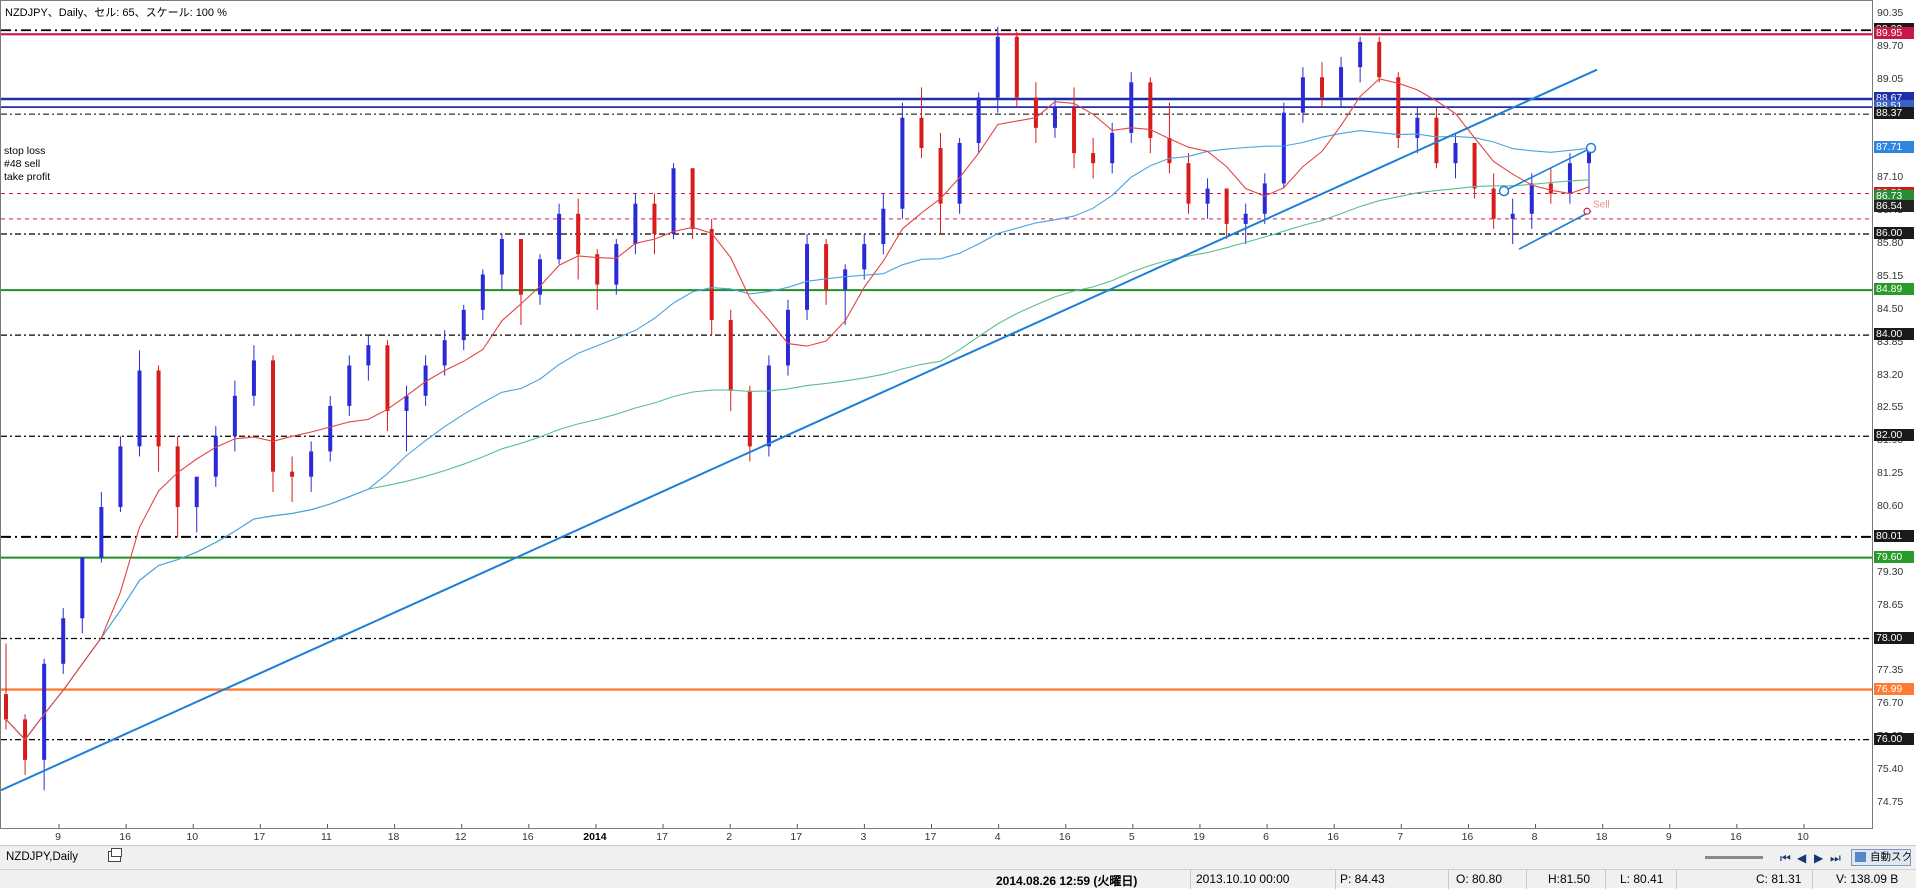 The height and width of the screenshot is (889, 1916). What do you see at coordinates (1785, 858) in the screenshot?
I see `scroll-first-icon: ⏮` at bounding box center [1785, 858].